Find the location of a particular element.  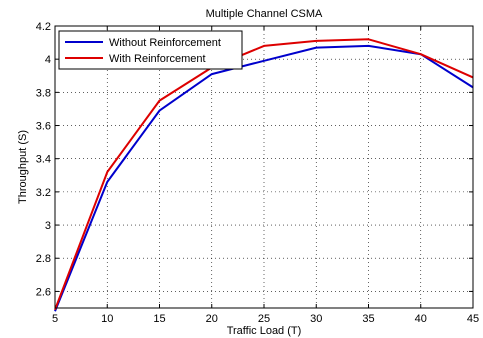

x-axis-label: Traffic Load (T) is located at coordinates (264, 331).